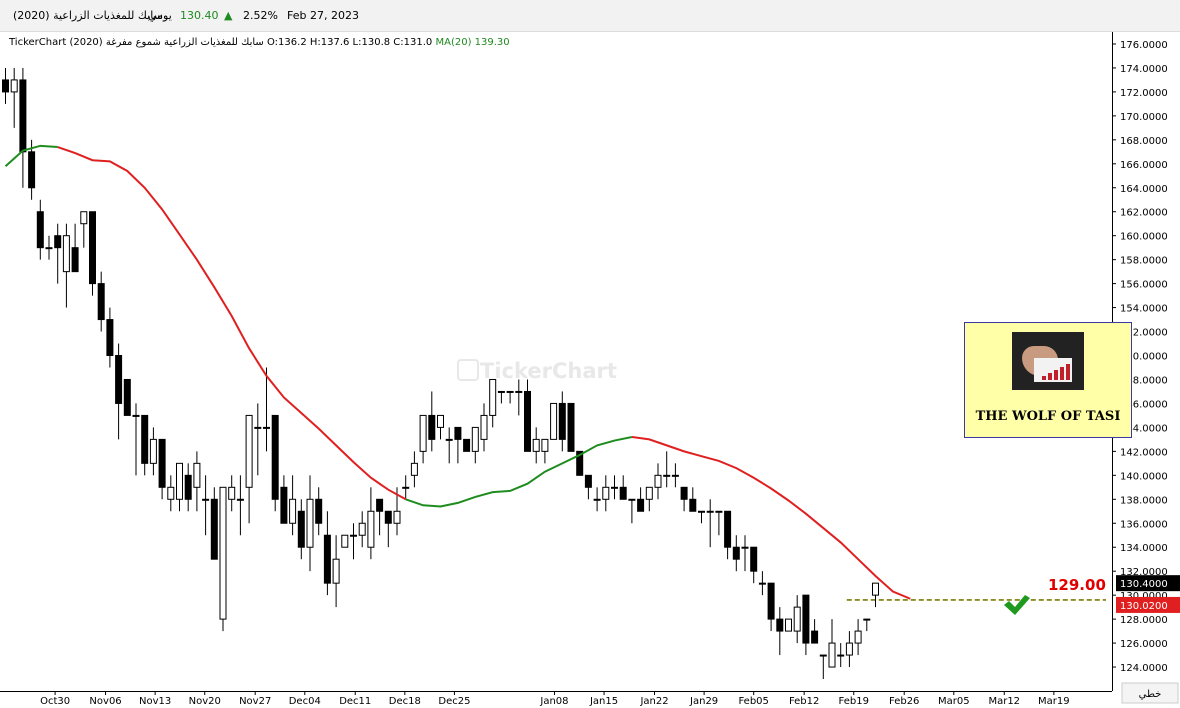  What do you see at coordinates (160, 15) in the screenshot?
I see `period-label: يومي` at bounding box center [160, 15].